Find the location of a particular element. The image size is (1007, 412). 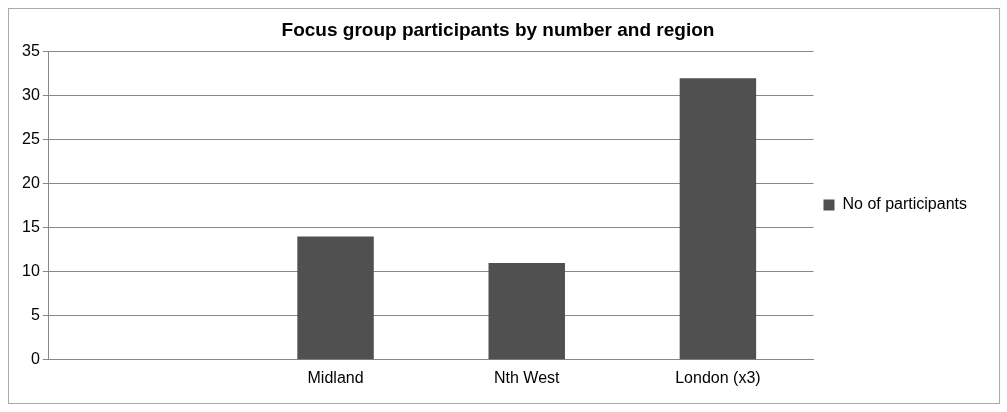

y-tick-label: 0 is located at coordinates (35, 359).